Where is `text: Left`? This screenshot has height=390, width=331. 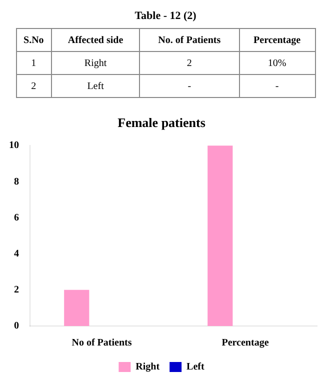 text: Left is located at coordinates (95, 86).